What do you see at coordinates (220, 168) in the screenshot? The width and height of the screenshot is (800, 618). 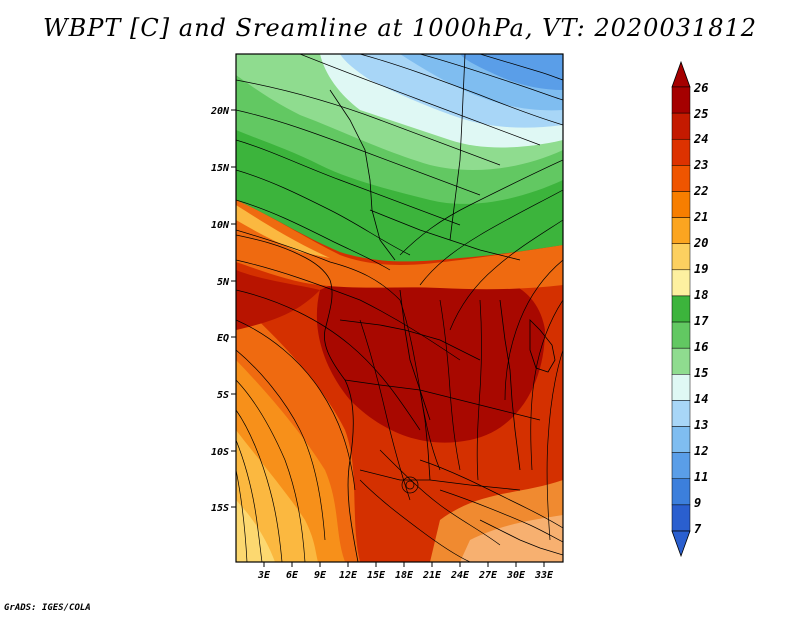 I see `lat-tick-label: 15N` at bounding box center [220, 168].